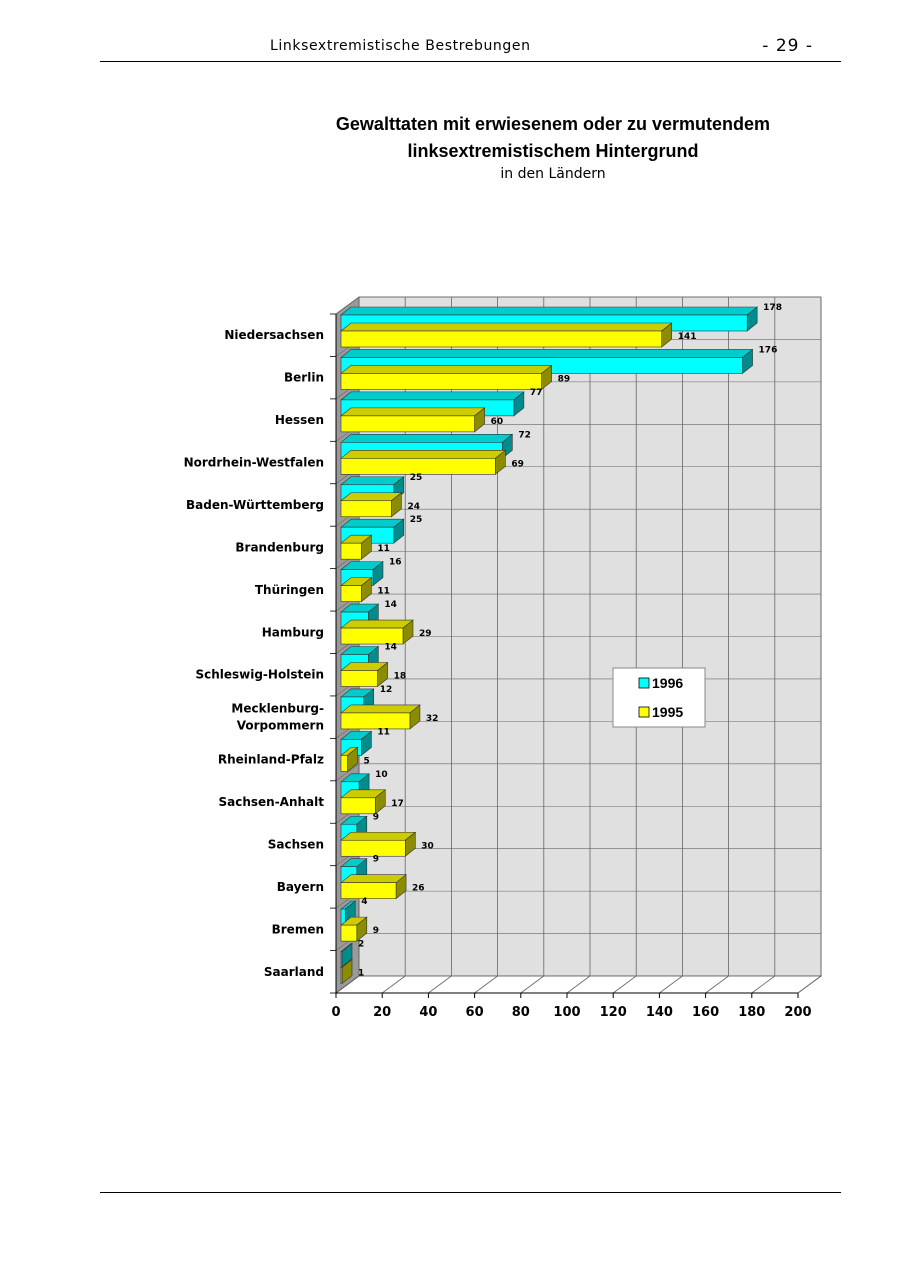 The width and height of the screenshot is (900, 1273). Describe the element at coordinates (274, 335) in the screenshot. I see `category-label: Niedersachsen` at that location.